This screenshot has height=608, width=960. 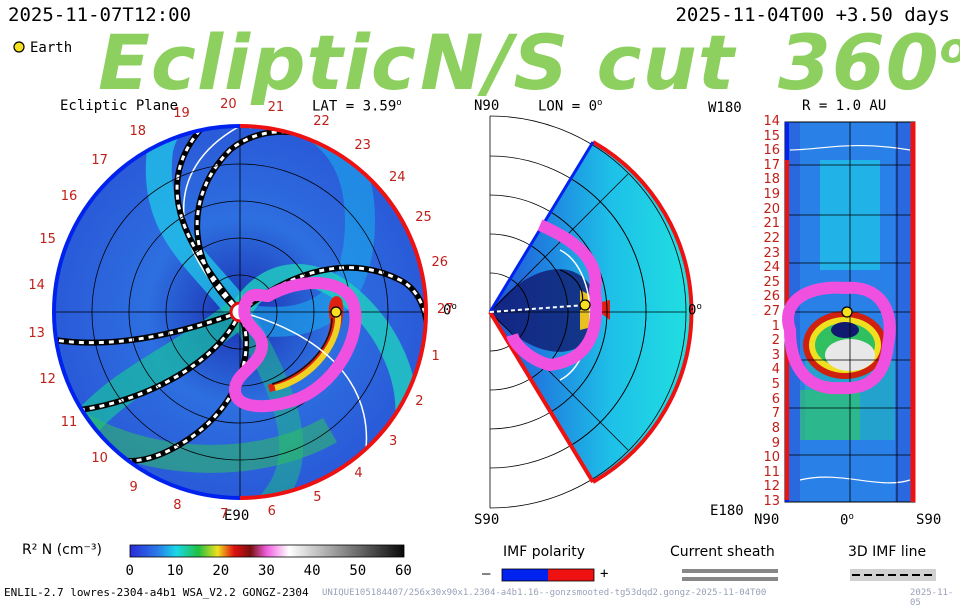 What do you see at coordinates (771, 209) in the screenshot?
I see `radius-row-label: 20` at bounding box center [771, 209].